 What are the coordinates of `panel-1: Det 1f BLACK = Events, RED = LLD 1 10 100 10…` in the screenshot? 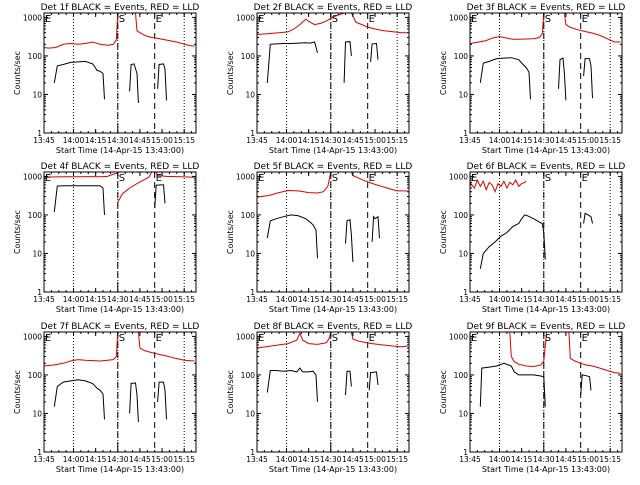 It's located at (106, 79).